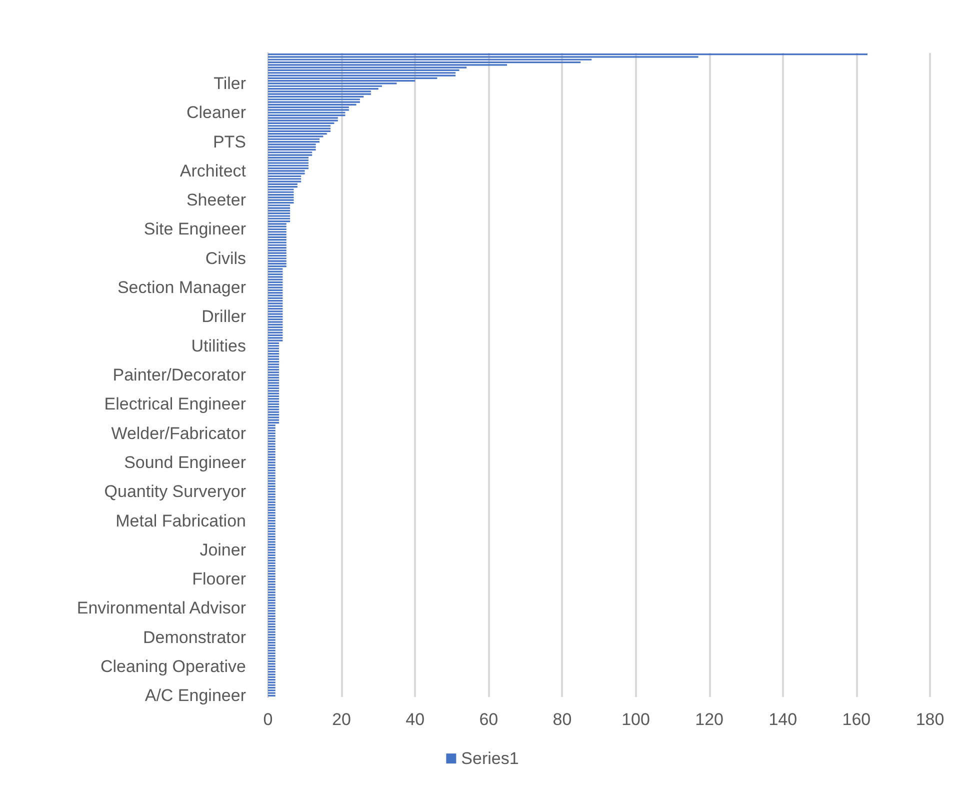  Describe the element at coordinates (224, 316) in the screenshot. I see `y-tick-label: Driller` at that location.